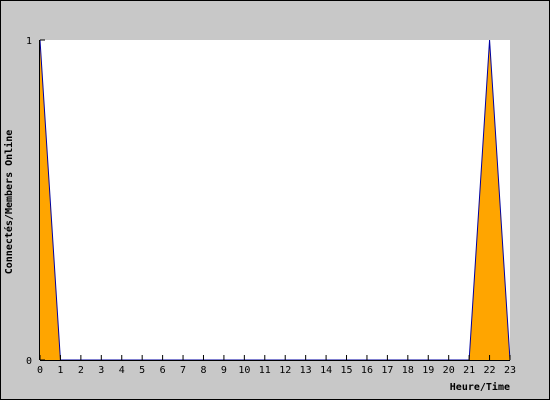 The height and width of the screenshot is (400, 550). Describe the element at coordinates (346, 370) in the screenshot. I see `x-tick-label: 15` at that location.